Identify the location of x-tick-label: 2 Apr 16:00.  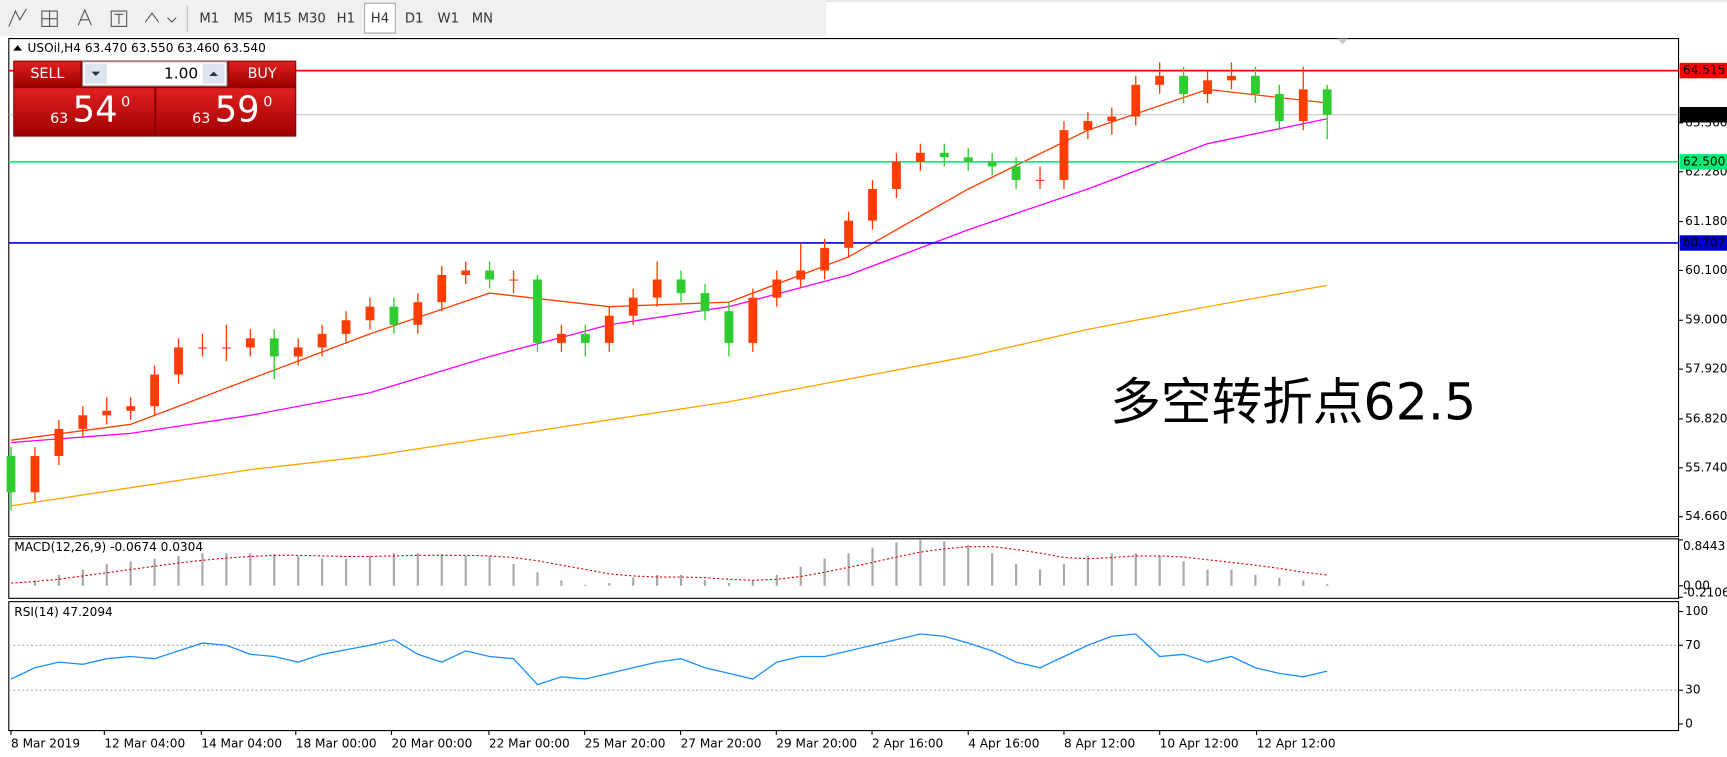
(907, 743).